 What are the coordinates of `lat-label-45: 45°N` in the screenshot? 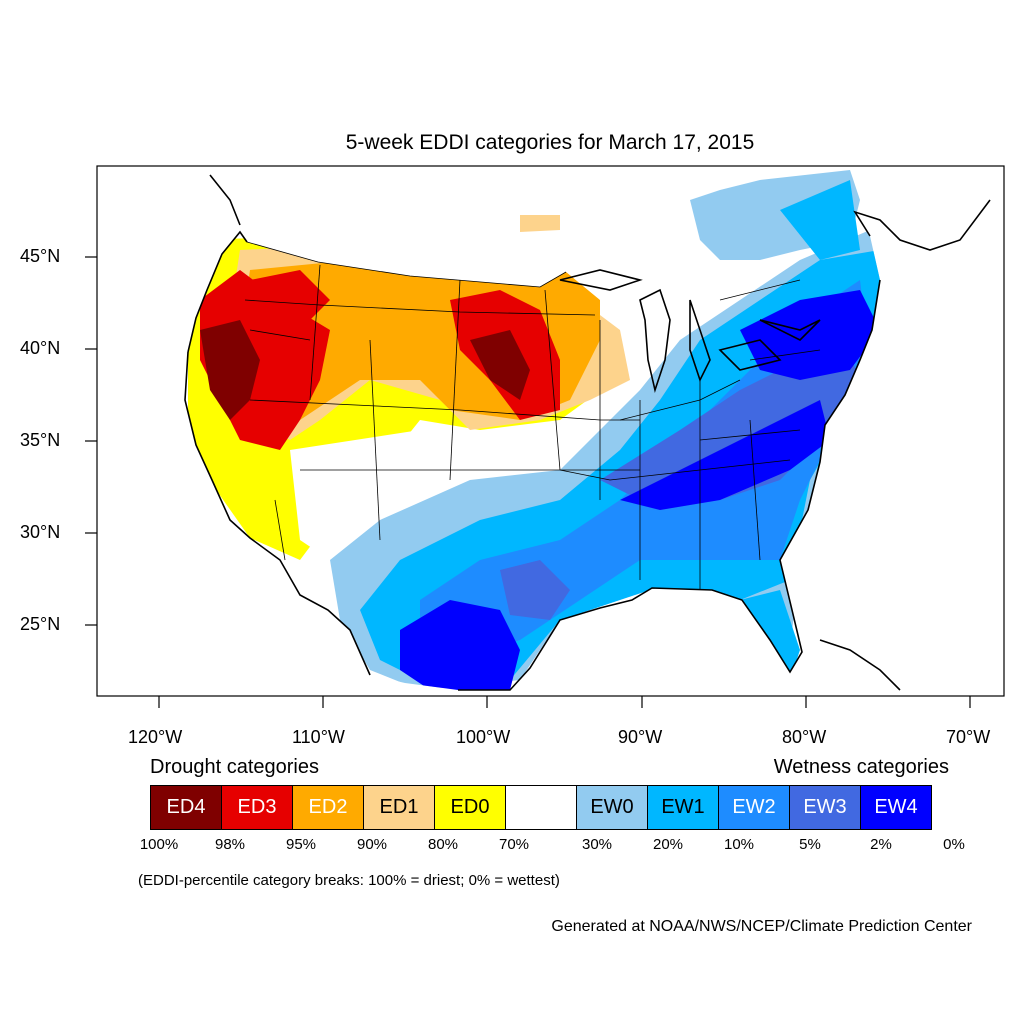 It's located at (40, 256).